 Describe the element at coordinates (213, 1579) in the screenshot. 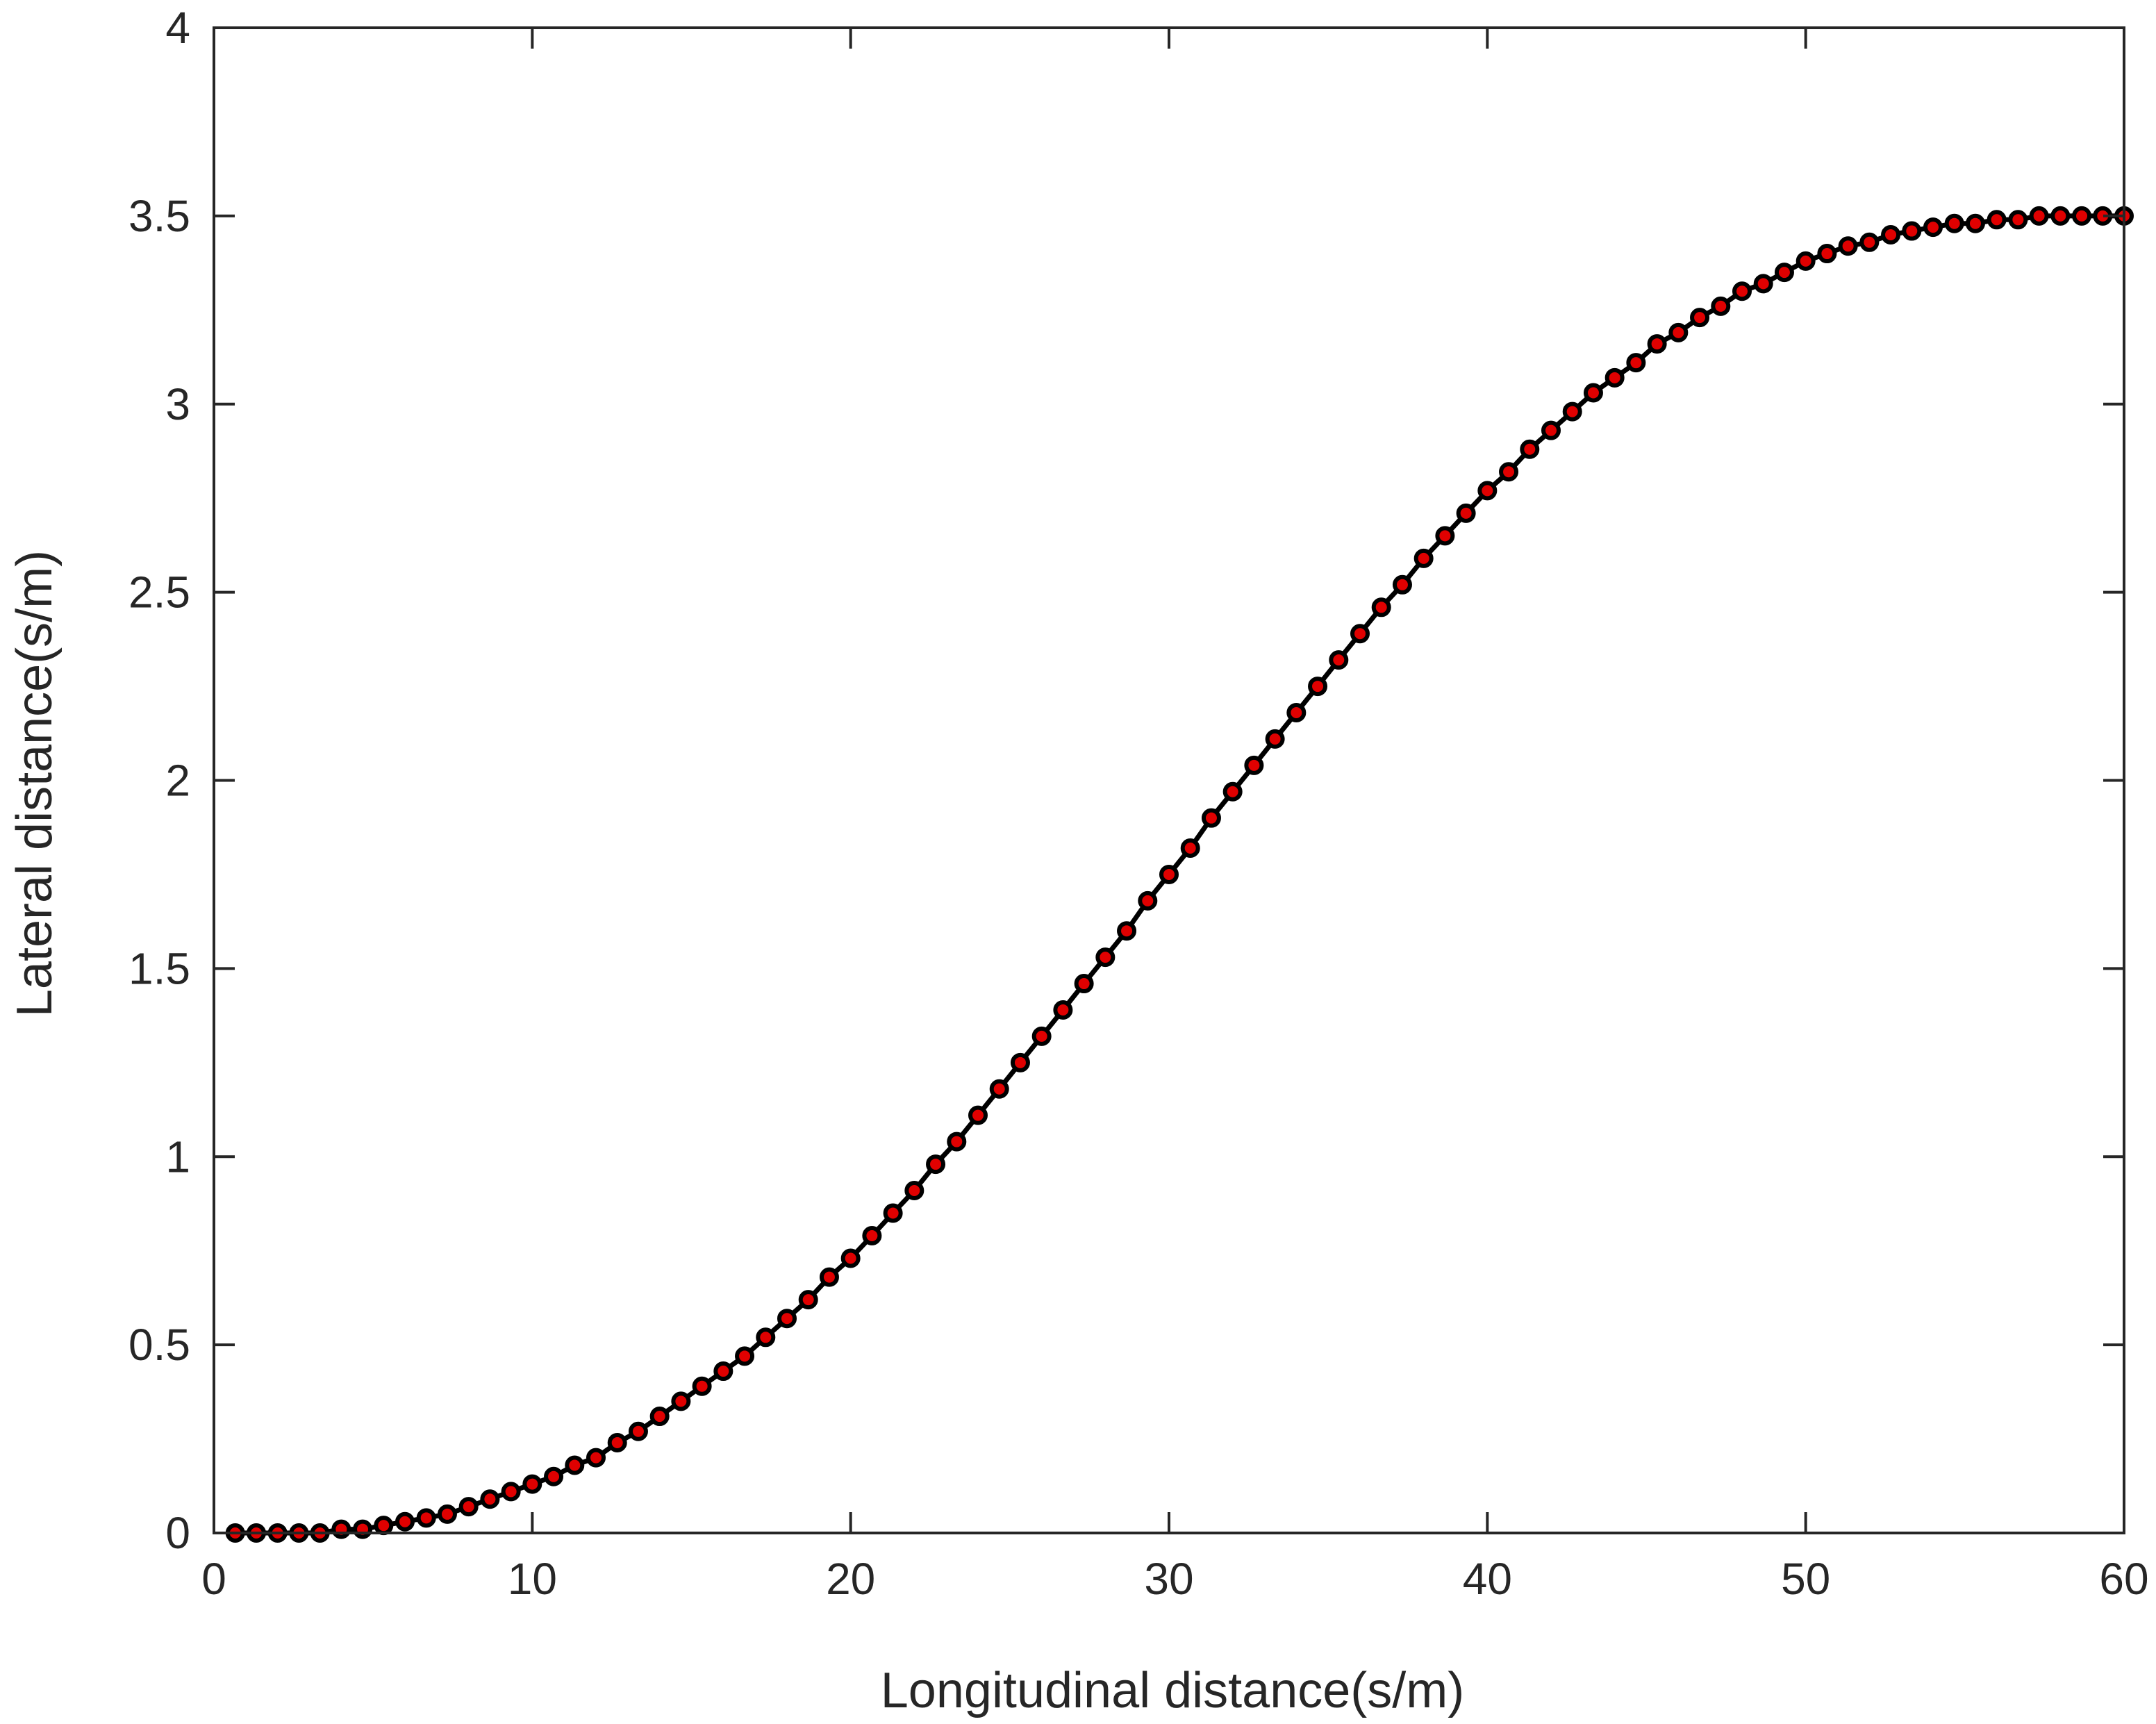

I see `x-tick-label: 0` at that location.